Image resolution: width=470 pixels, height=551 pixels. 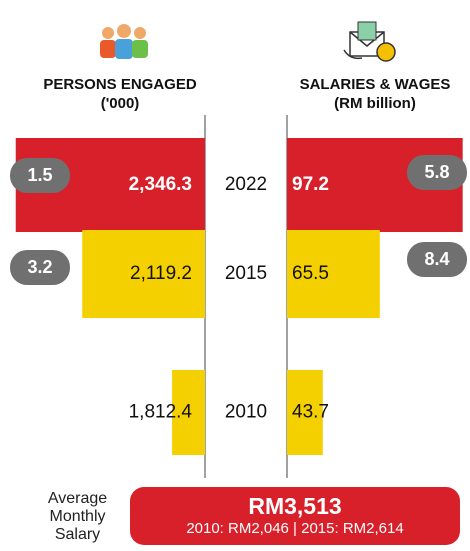 I want to click on growth-label: 8.4, so click(x=436, y=259).